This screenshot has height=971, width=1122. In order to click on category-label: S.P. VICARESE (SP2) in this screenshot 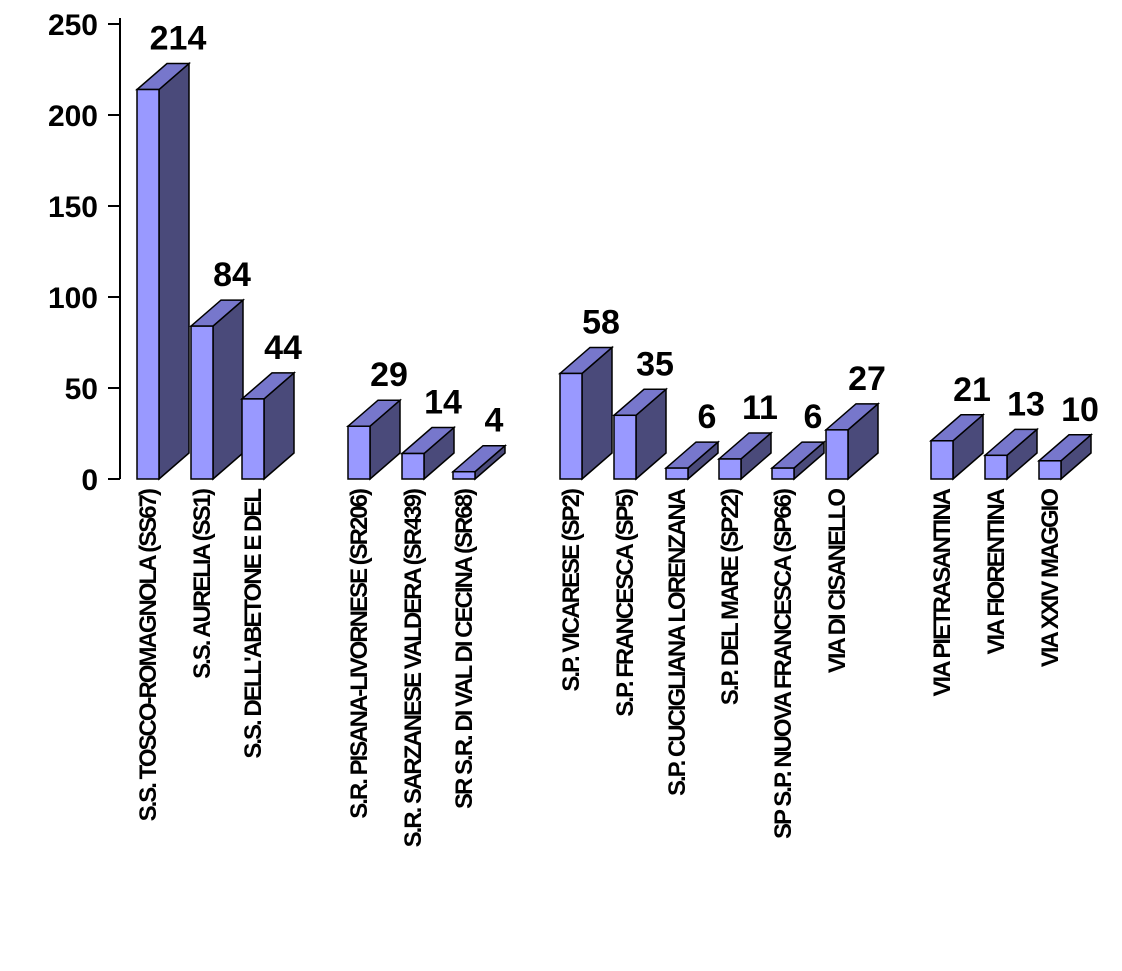, I will do `click(571, 590)`.